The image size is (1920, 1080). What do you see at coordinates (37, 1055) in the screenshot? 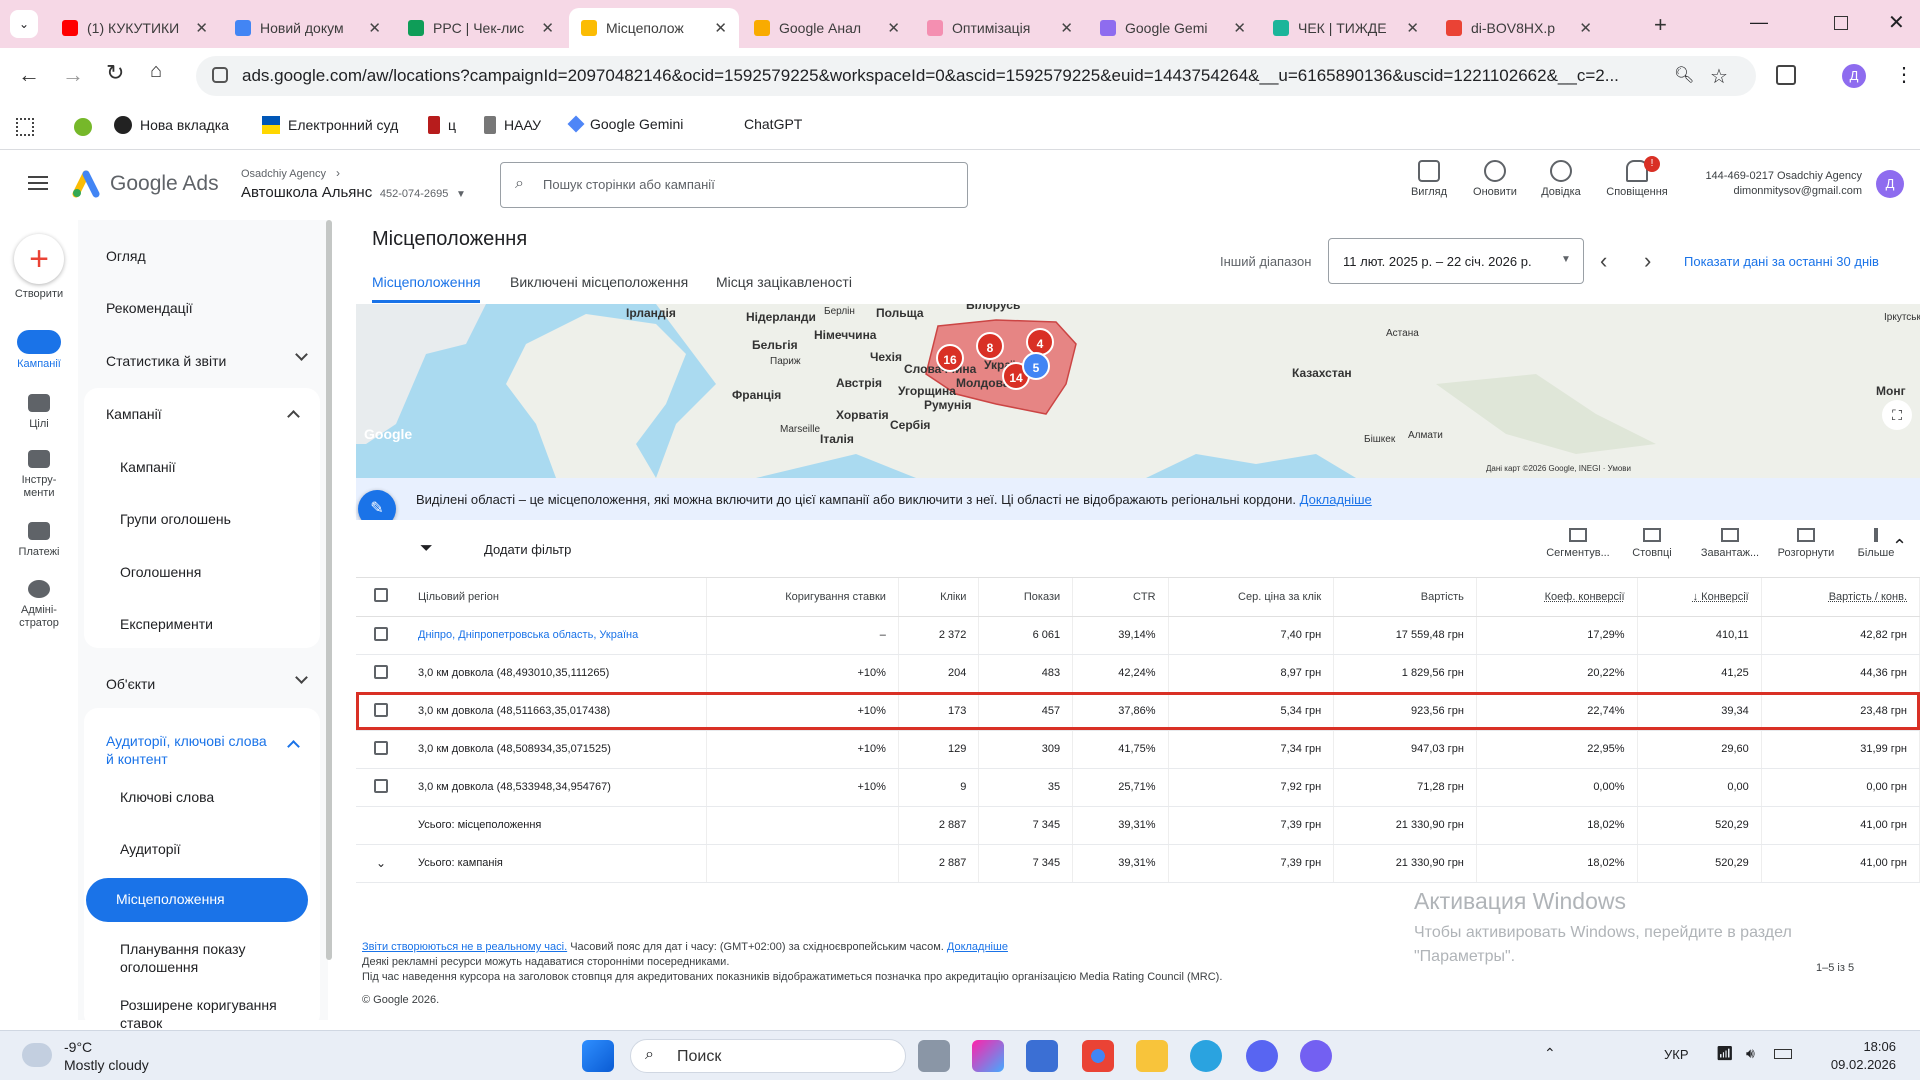
I see `weather-icon` at bounding box center [37, 1055].